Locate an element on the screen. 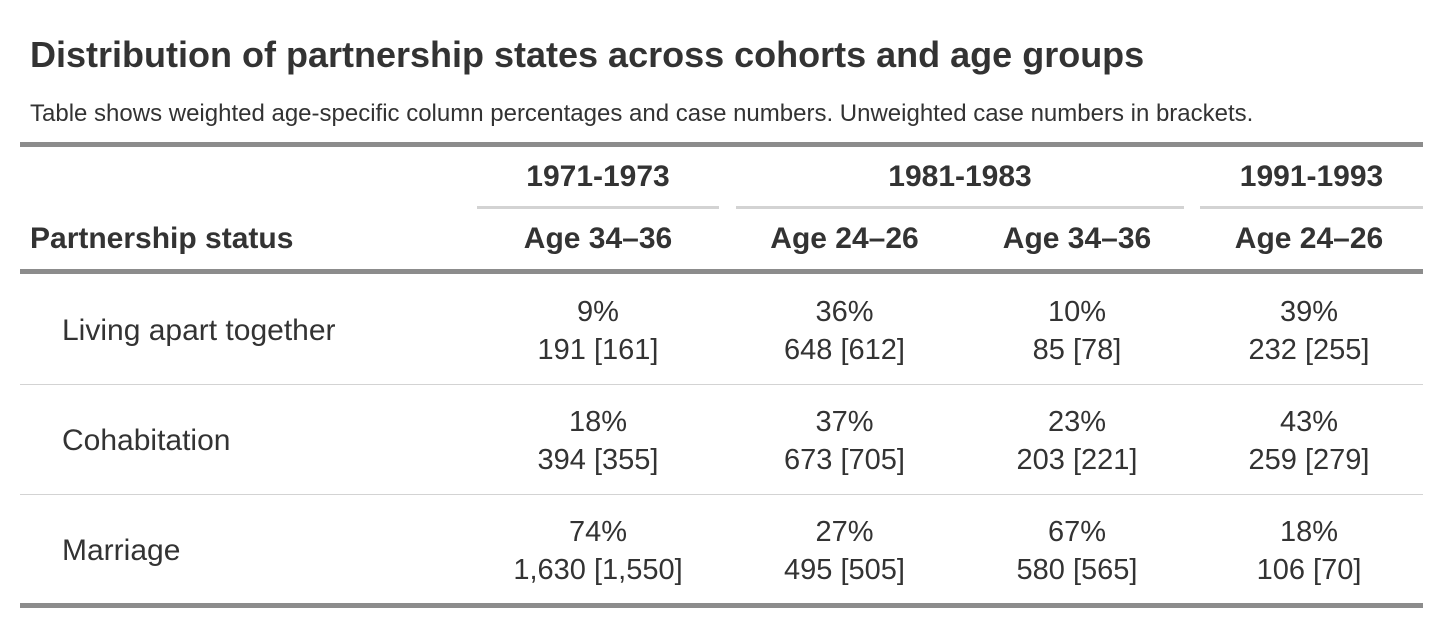 This screenshot has width=1444, height=626. table-cell: 23% 203 [221] is located at coordinates (1077, 441).